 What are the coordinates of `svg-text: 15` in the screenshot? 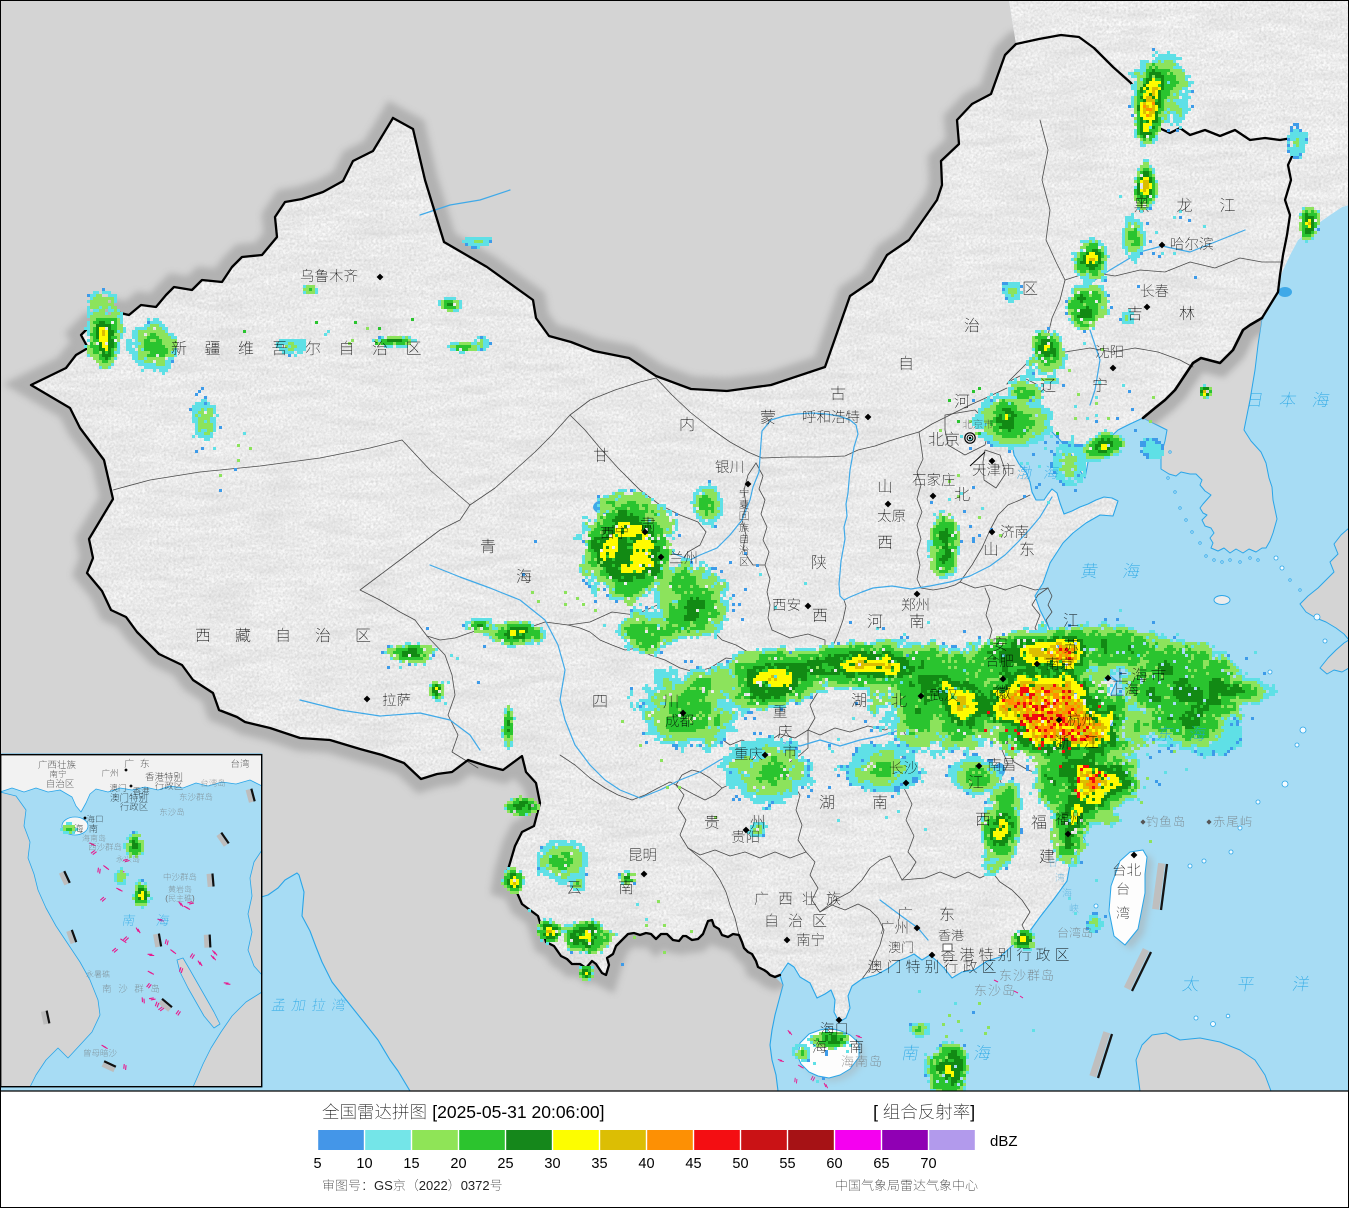 It's located at (411, 1164).